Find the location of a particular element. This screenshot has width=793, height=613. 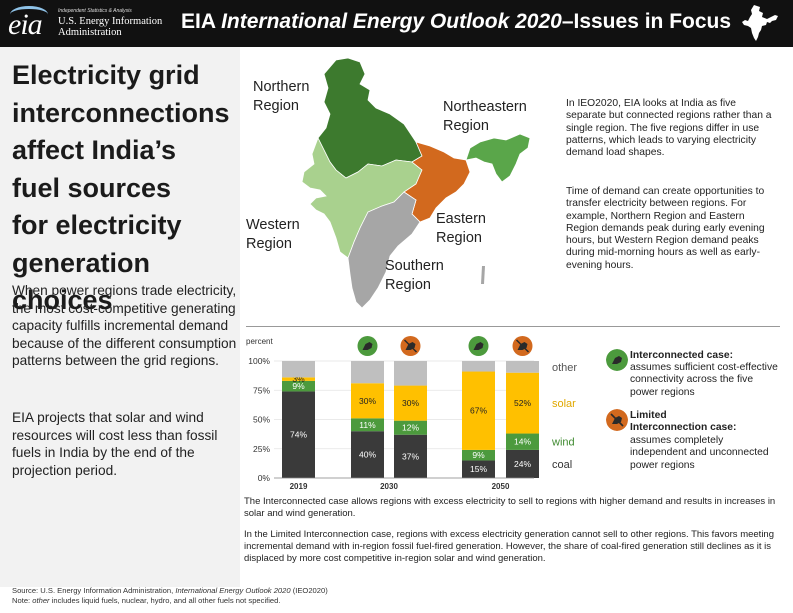

data-label: 40% is located at coordinates (367, 455).